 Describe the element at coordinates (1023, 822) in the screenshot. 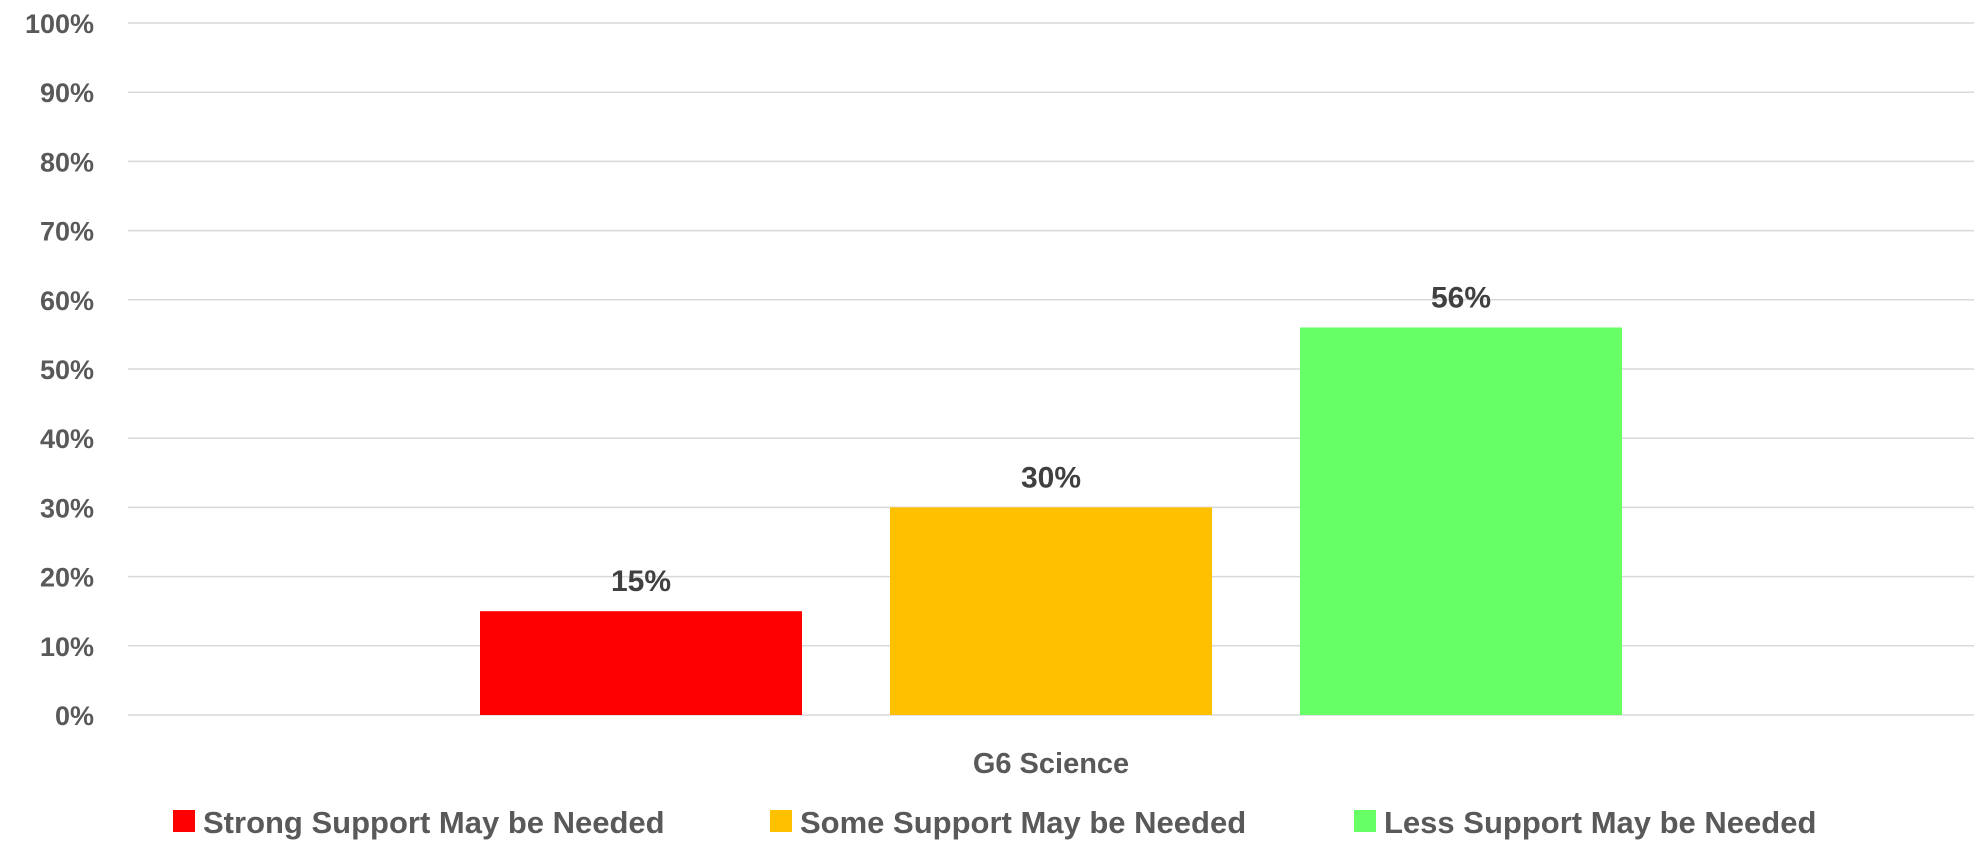

I see `legend-label: Some Support May be Needed` at that location.